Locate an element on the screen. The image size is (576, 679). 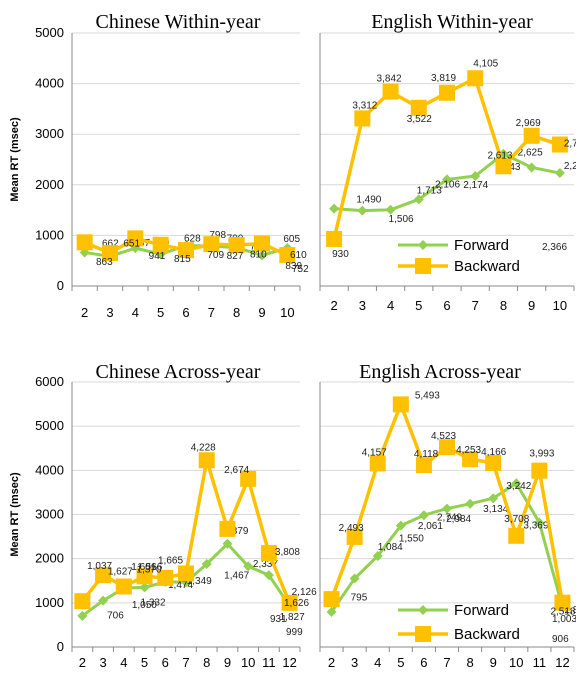
y-tick-label-0-3: 3000 is located at coordinates (49, 133).